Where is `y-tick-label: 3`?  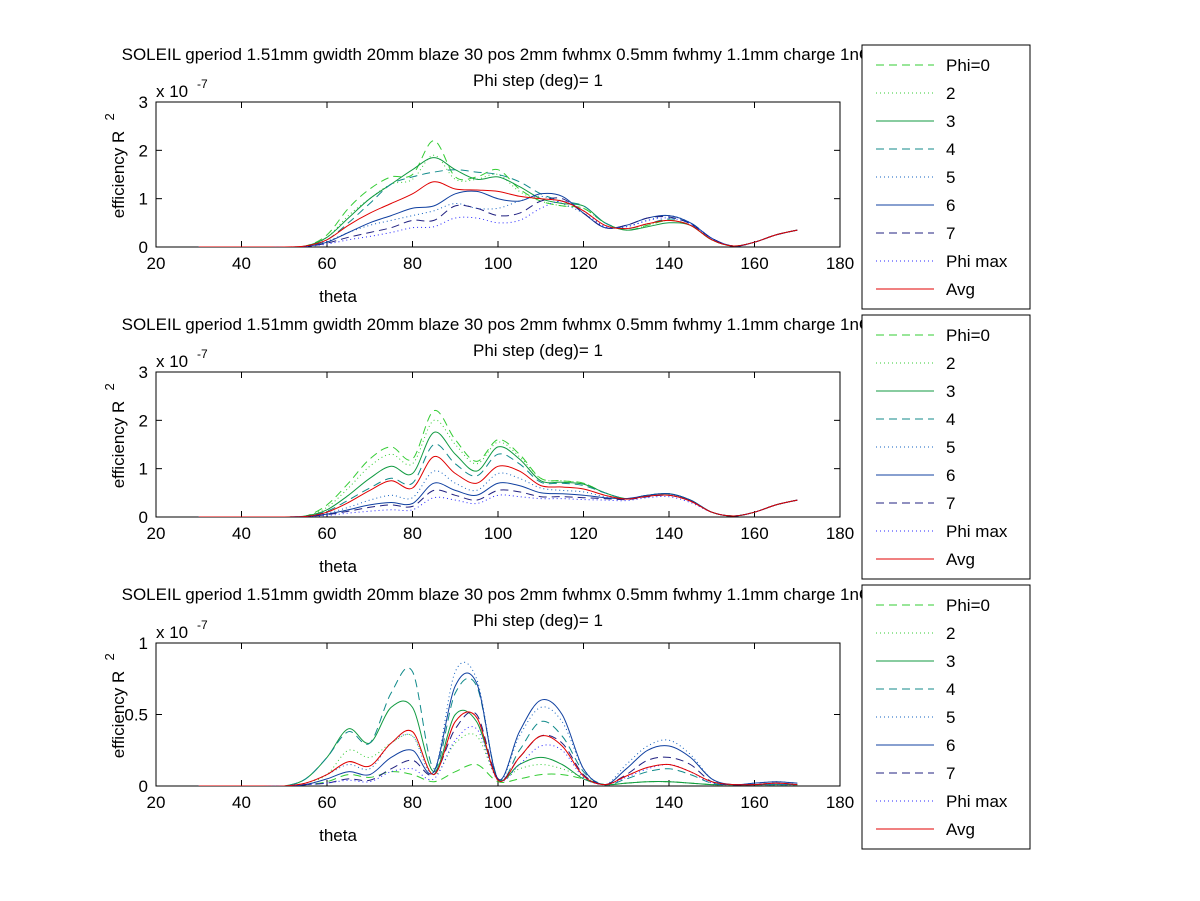
y-tick-label: 3 is located at coordinates (143, 372).